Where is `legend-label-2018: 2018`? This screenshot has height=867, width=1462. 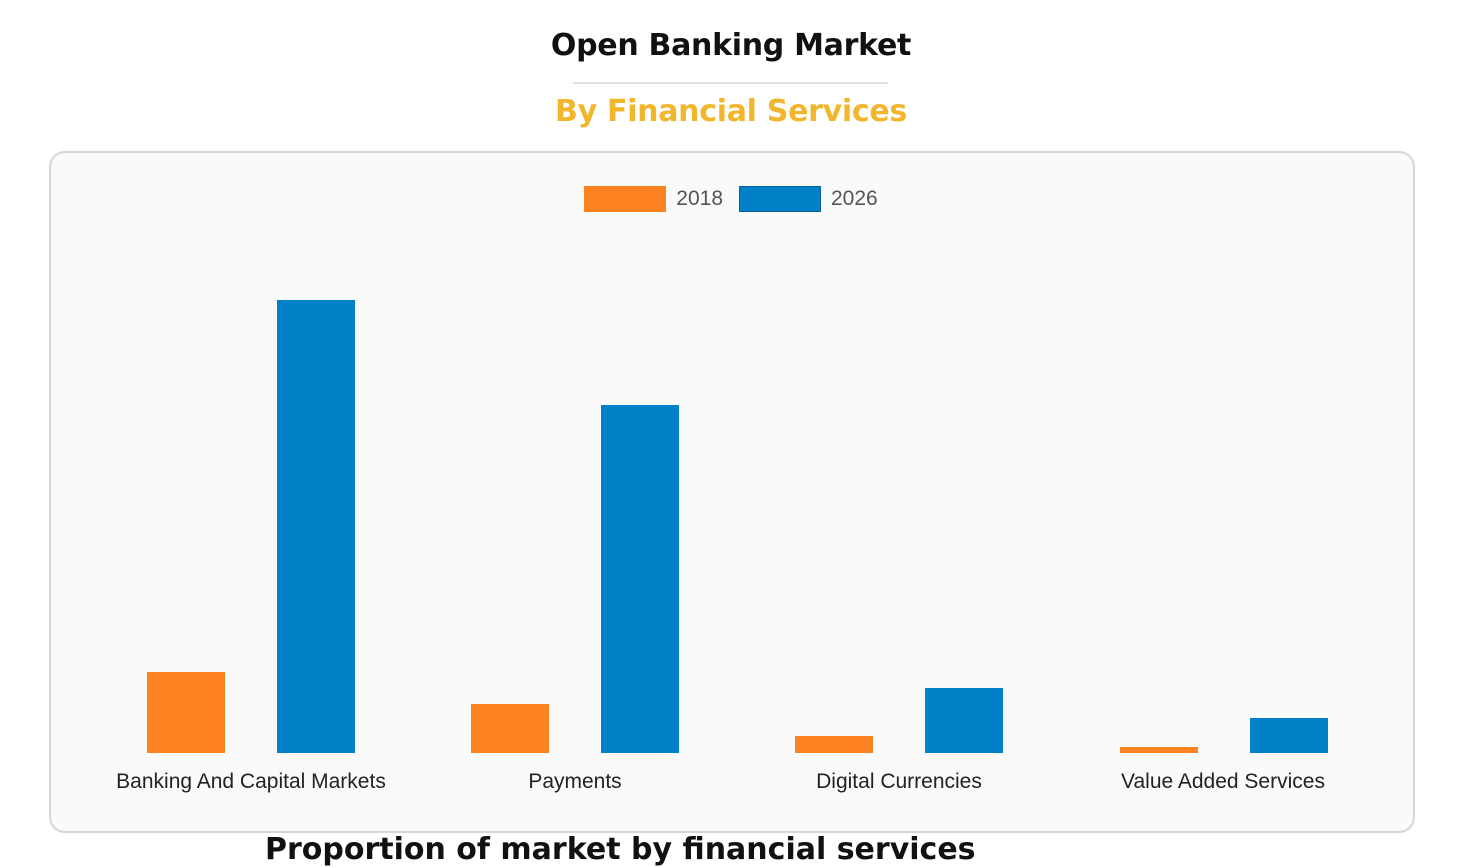 legend-label-2018: 2018 is located at coordinates (699, 198).